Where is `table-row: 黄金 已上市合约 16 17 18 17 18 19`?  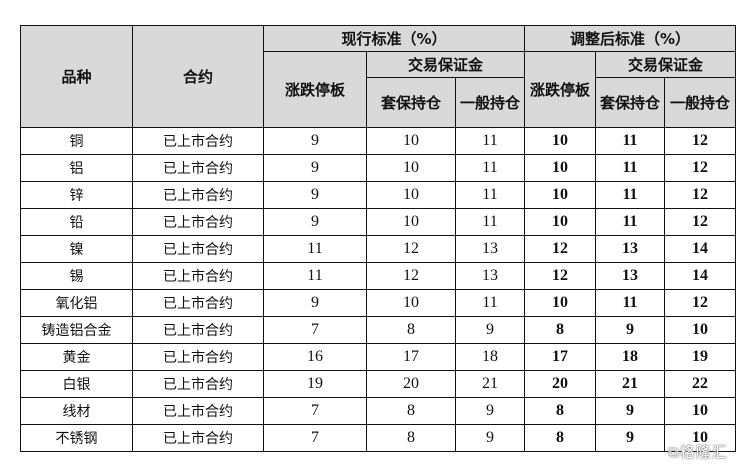
table-row: 黄金 已上市合约 16 17 18 17 18 19 is located at coordinates (378, 357).